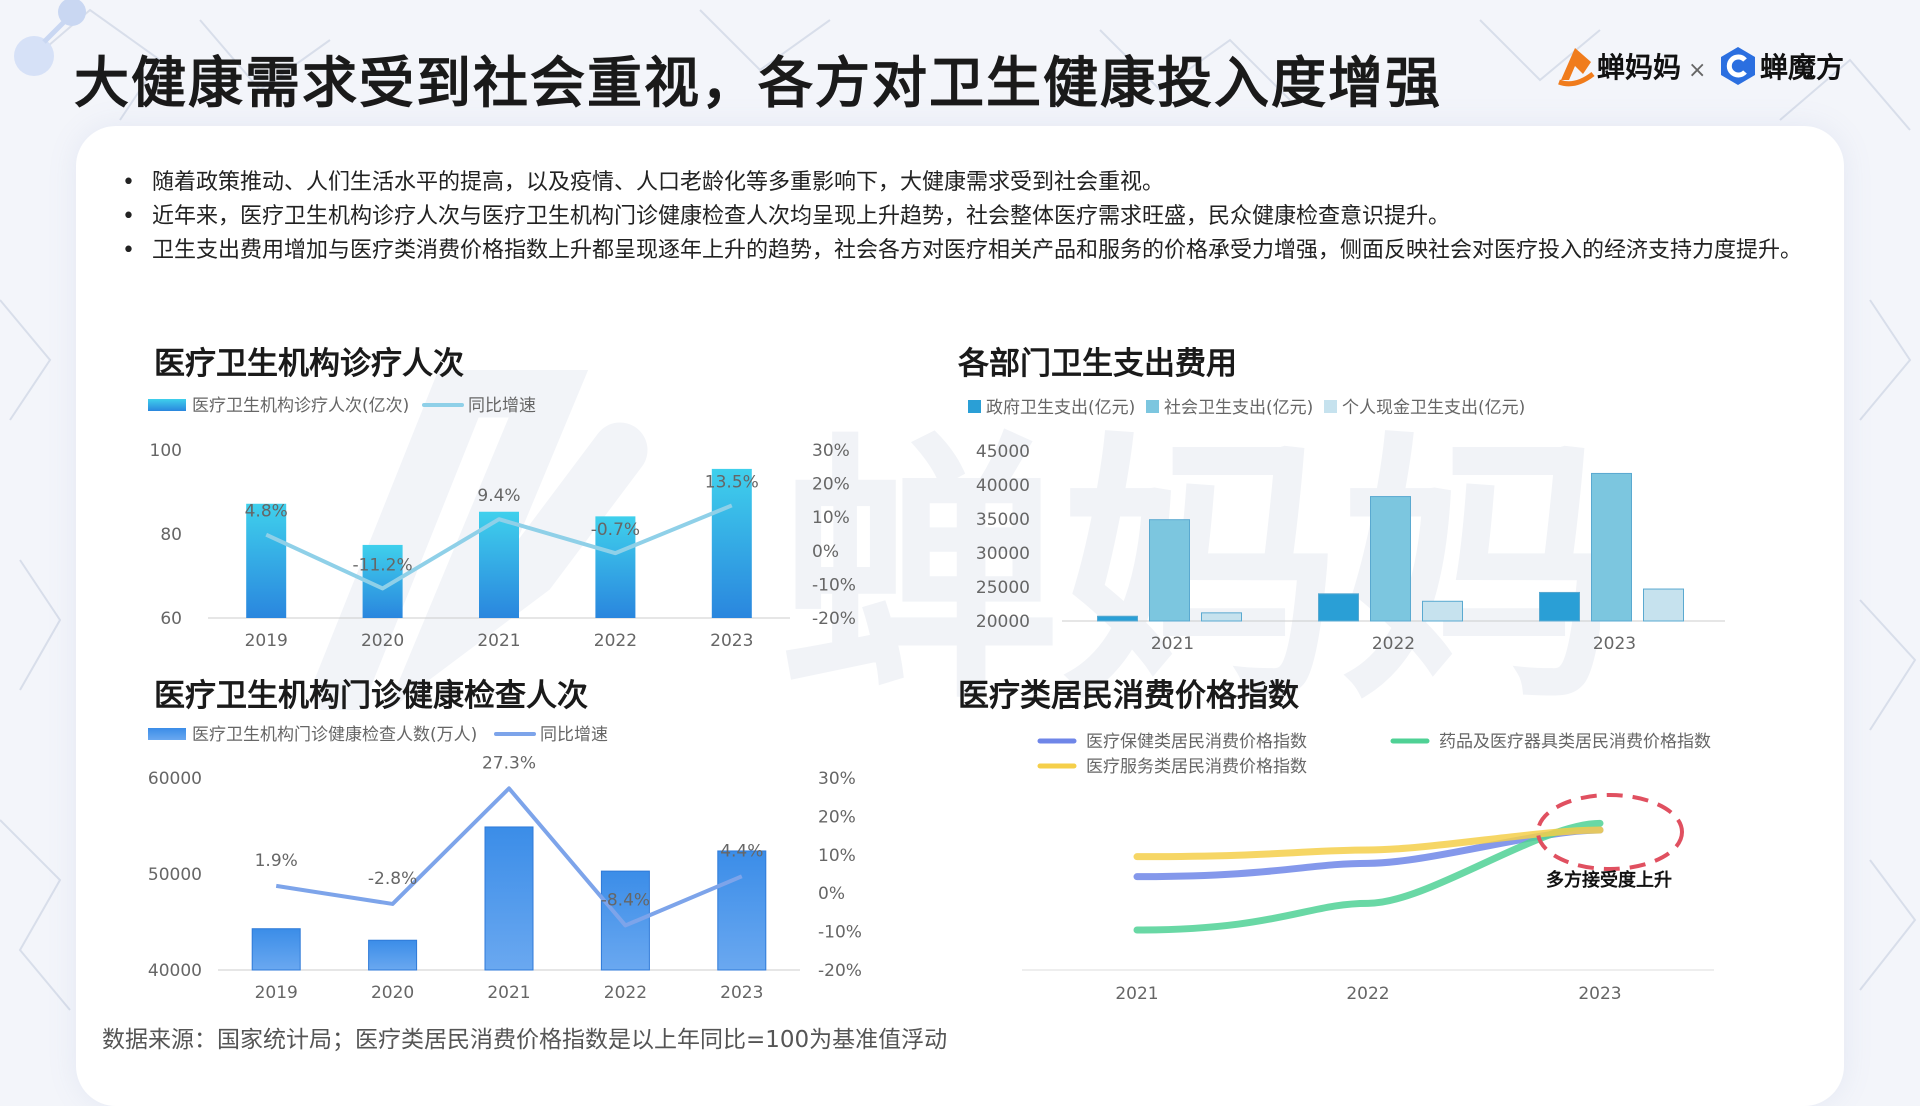 This screenshot has width=1920, height=1106. Describe the element at coordinates (1097, 364) in the screenshot. I see `chart-title-expenditure: 各部门卫生支出费用` at that location.